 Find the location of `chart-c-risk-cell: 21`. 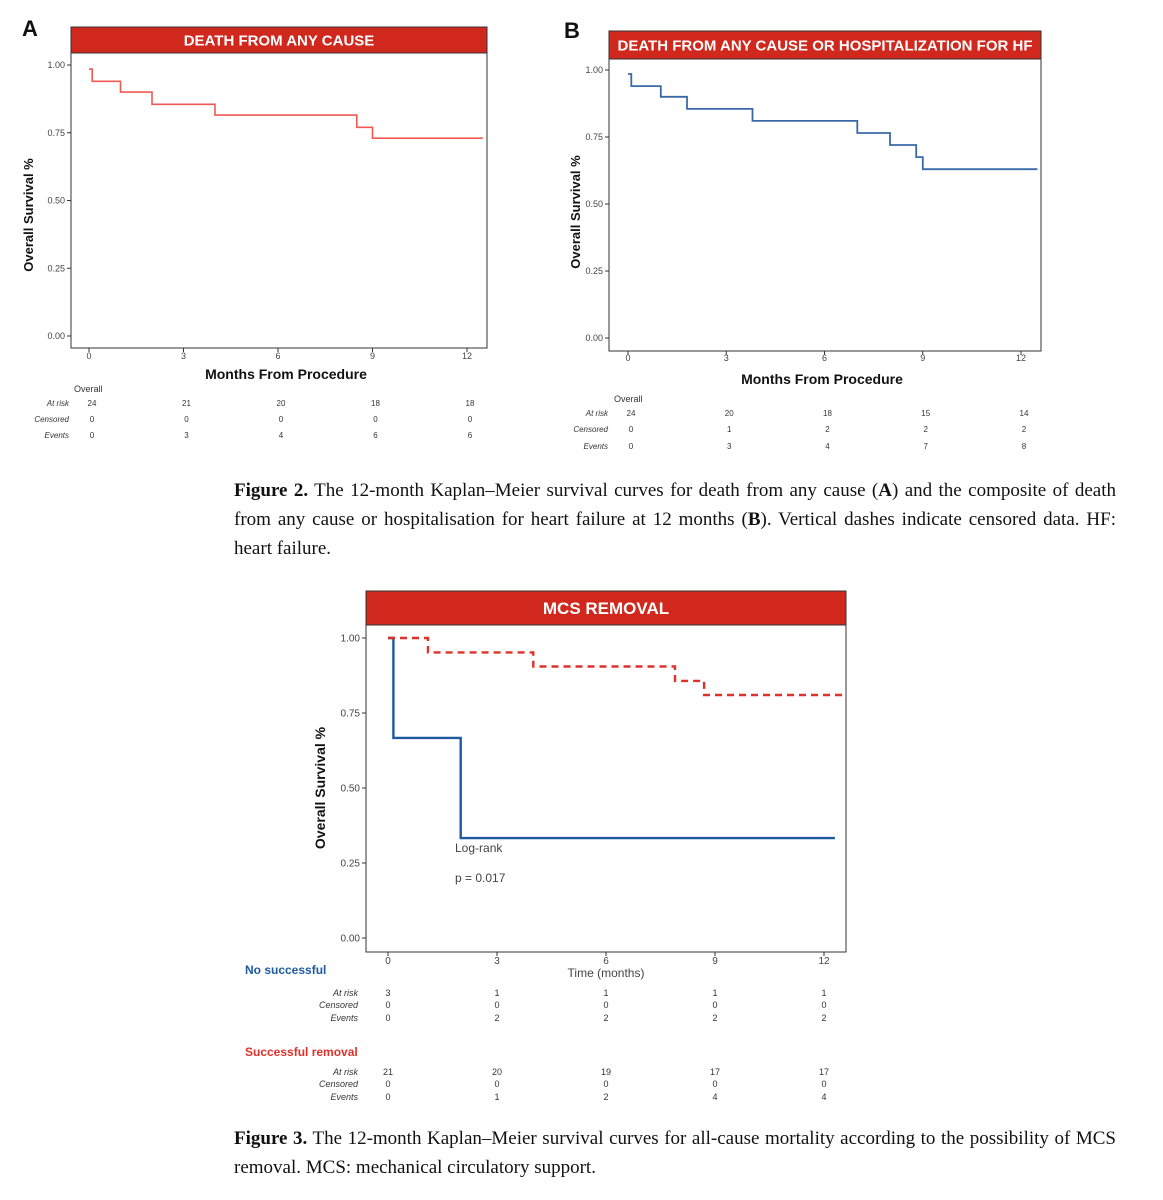

chart-c-risk-cell: 21 is located at coordinates (388, 1072).